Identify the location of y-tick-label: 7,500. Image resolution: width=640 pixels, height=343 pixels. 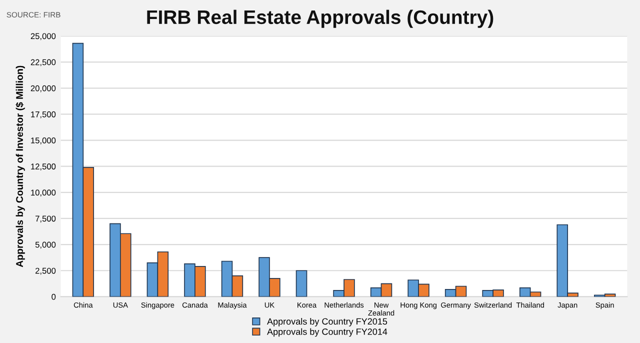
(46, 219).